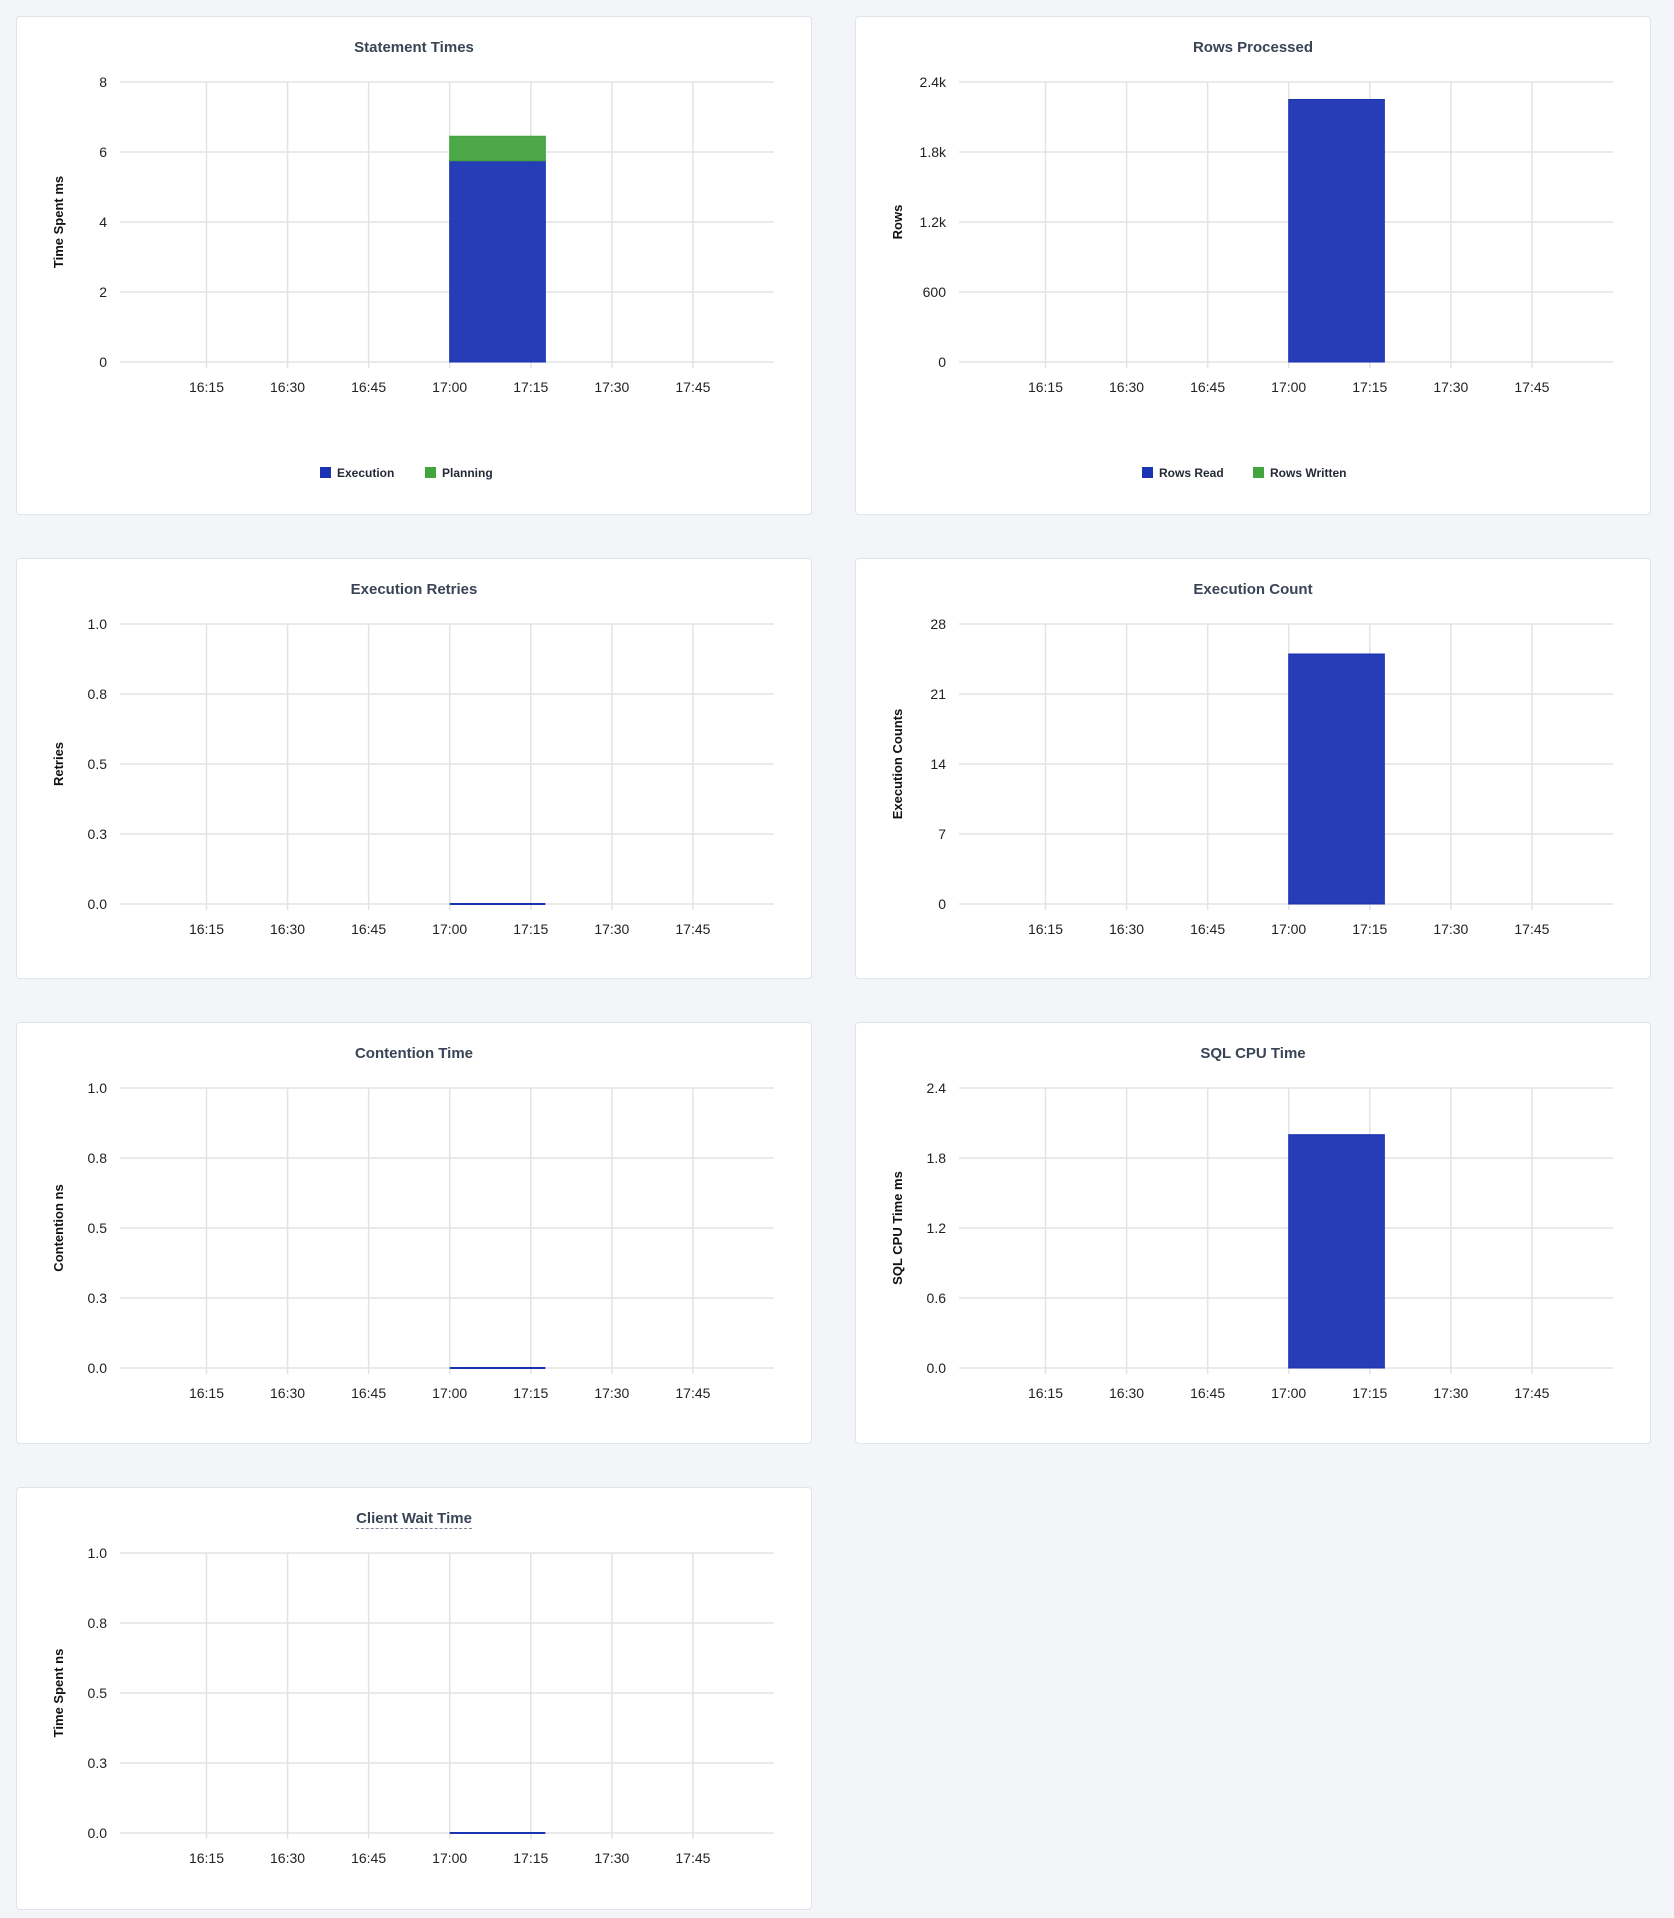 The image size is (1674, 1918). Describe the element at coordinates (103, 152) in the screenshot. I see `y-tick-label: 6` at that location.